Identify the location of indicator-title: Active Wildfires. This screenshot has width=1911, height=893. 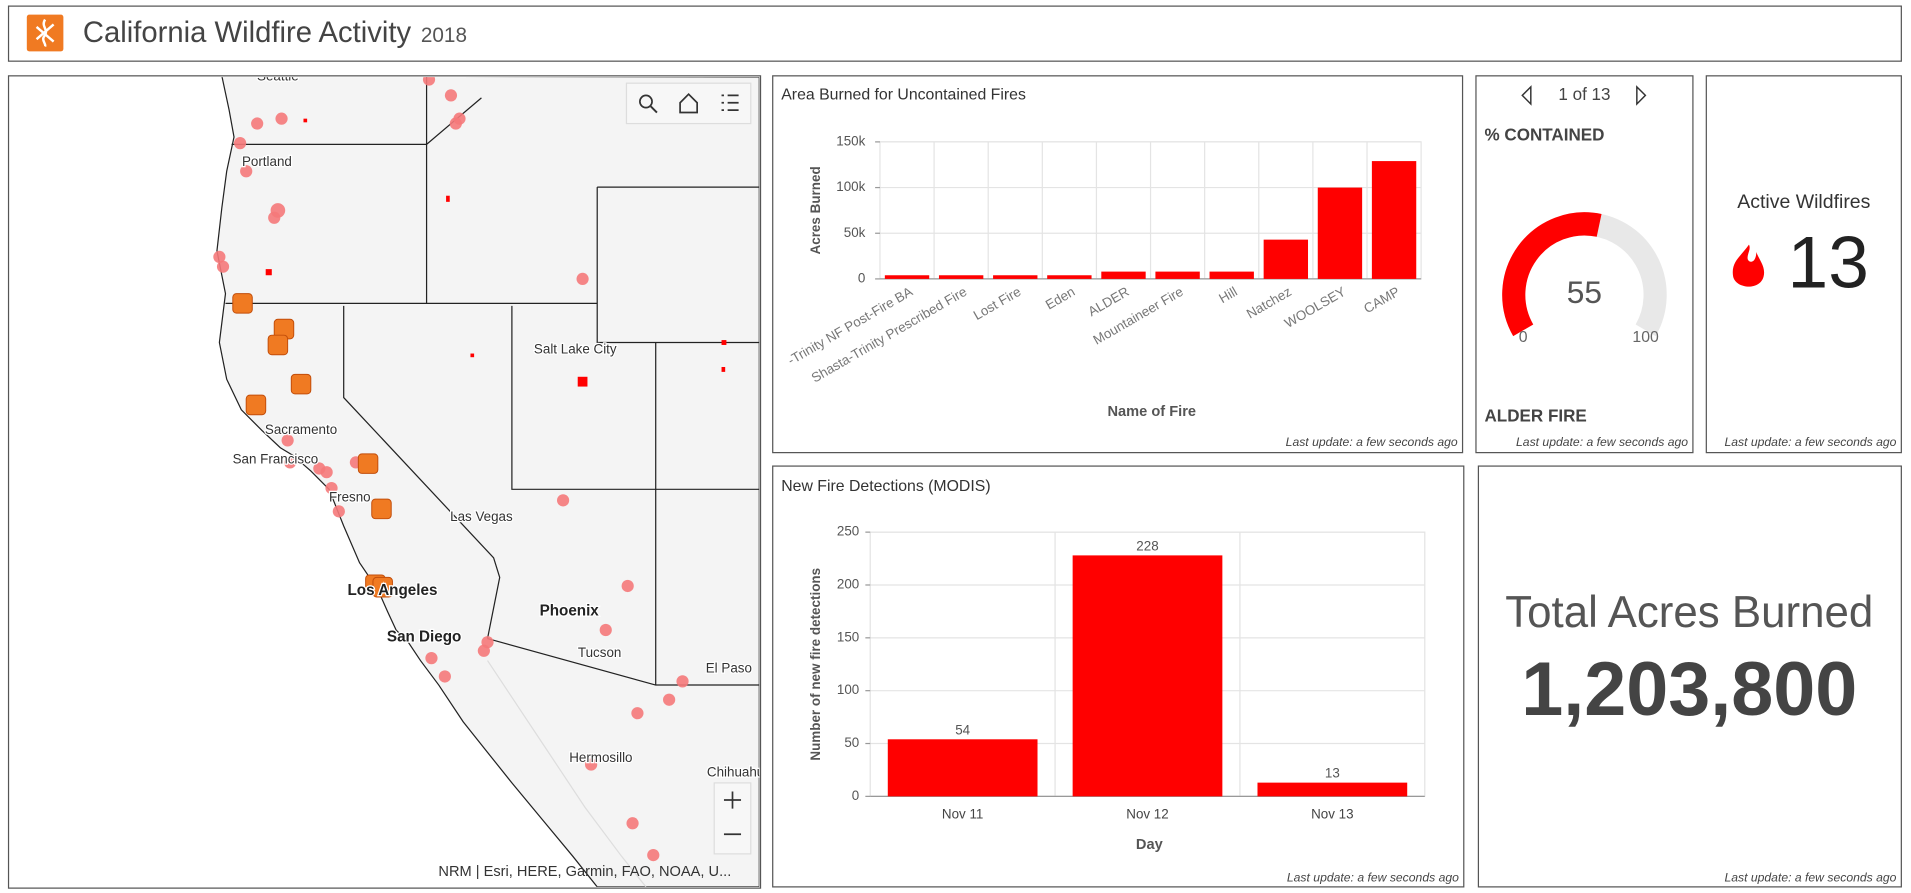
(1803, 202).